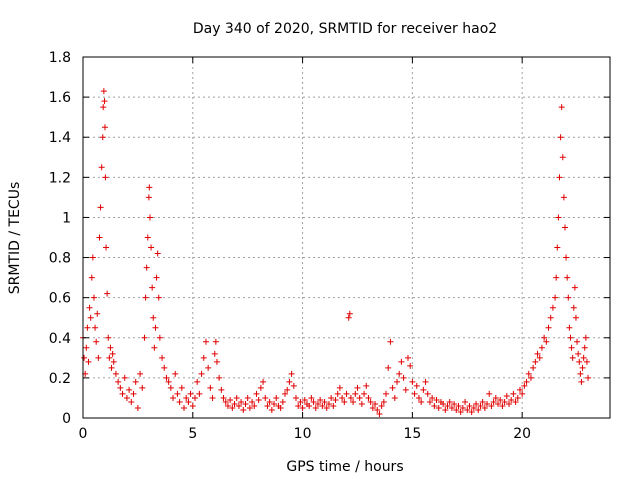 This screenshot has width=640, height=480. I want to click on y-tick-label: 1, so click(66, 218).